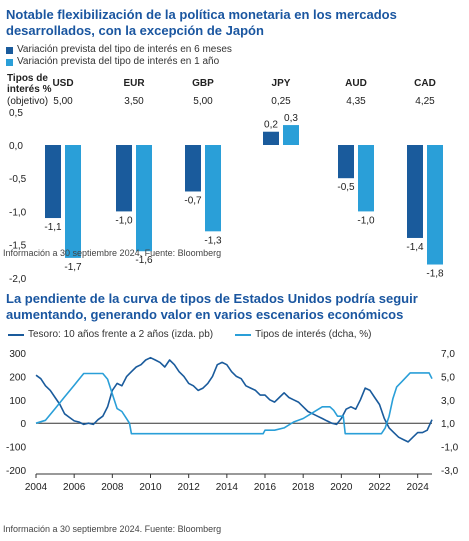 This screenshot has height=541, width=469. What do you see at coordinates (450, 471) in the screenshot?
I see `right-tick-label: -3,0` at bounding box center [450, 471].